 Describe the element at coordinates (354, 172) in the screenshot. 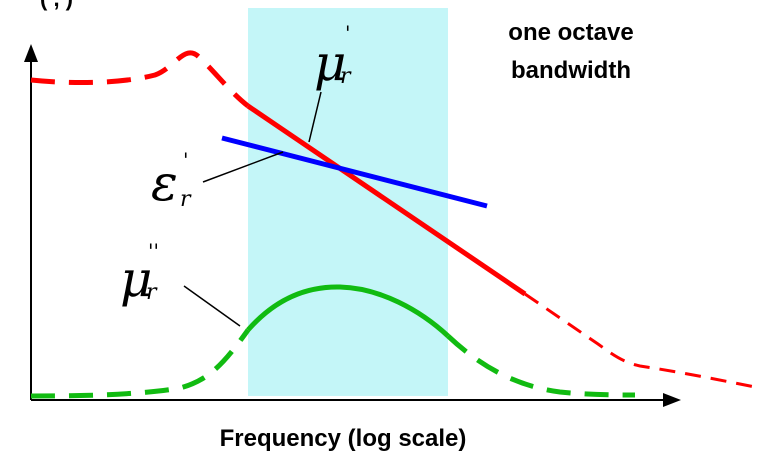

I see `eps-prime-curve` at that location.